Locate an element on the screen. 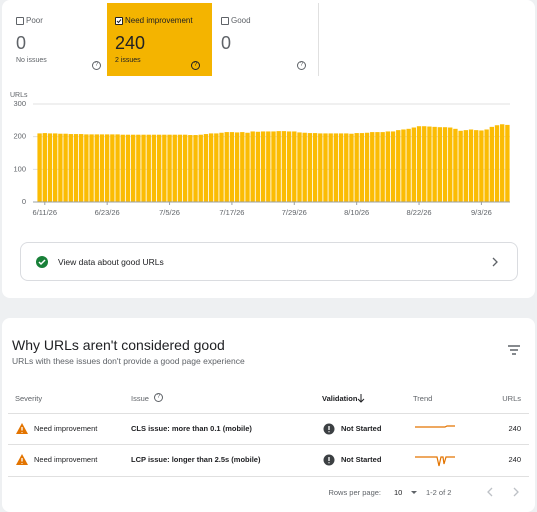  y-tick-label: 300 is located at coordinates (19, 103).